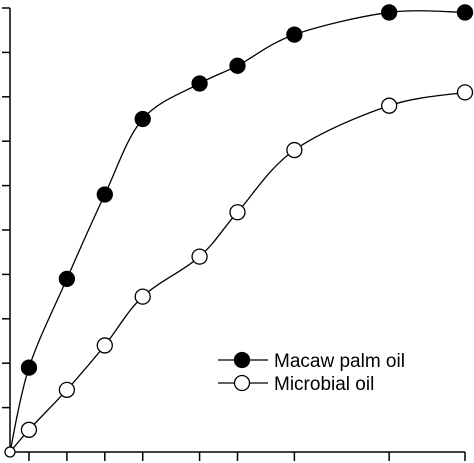  What do you see at coordinates (242, 383) in the screenshot?
I see `legend-marker-microbial-oil` at bounding box center [242, 383].